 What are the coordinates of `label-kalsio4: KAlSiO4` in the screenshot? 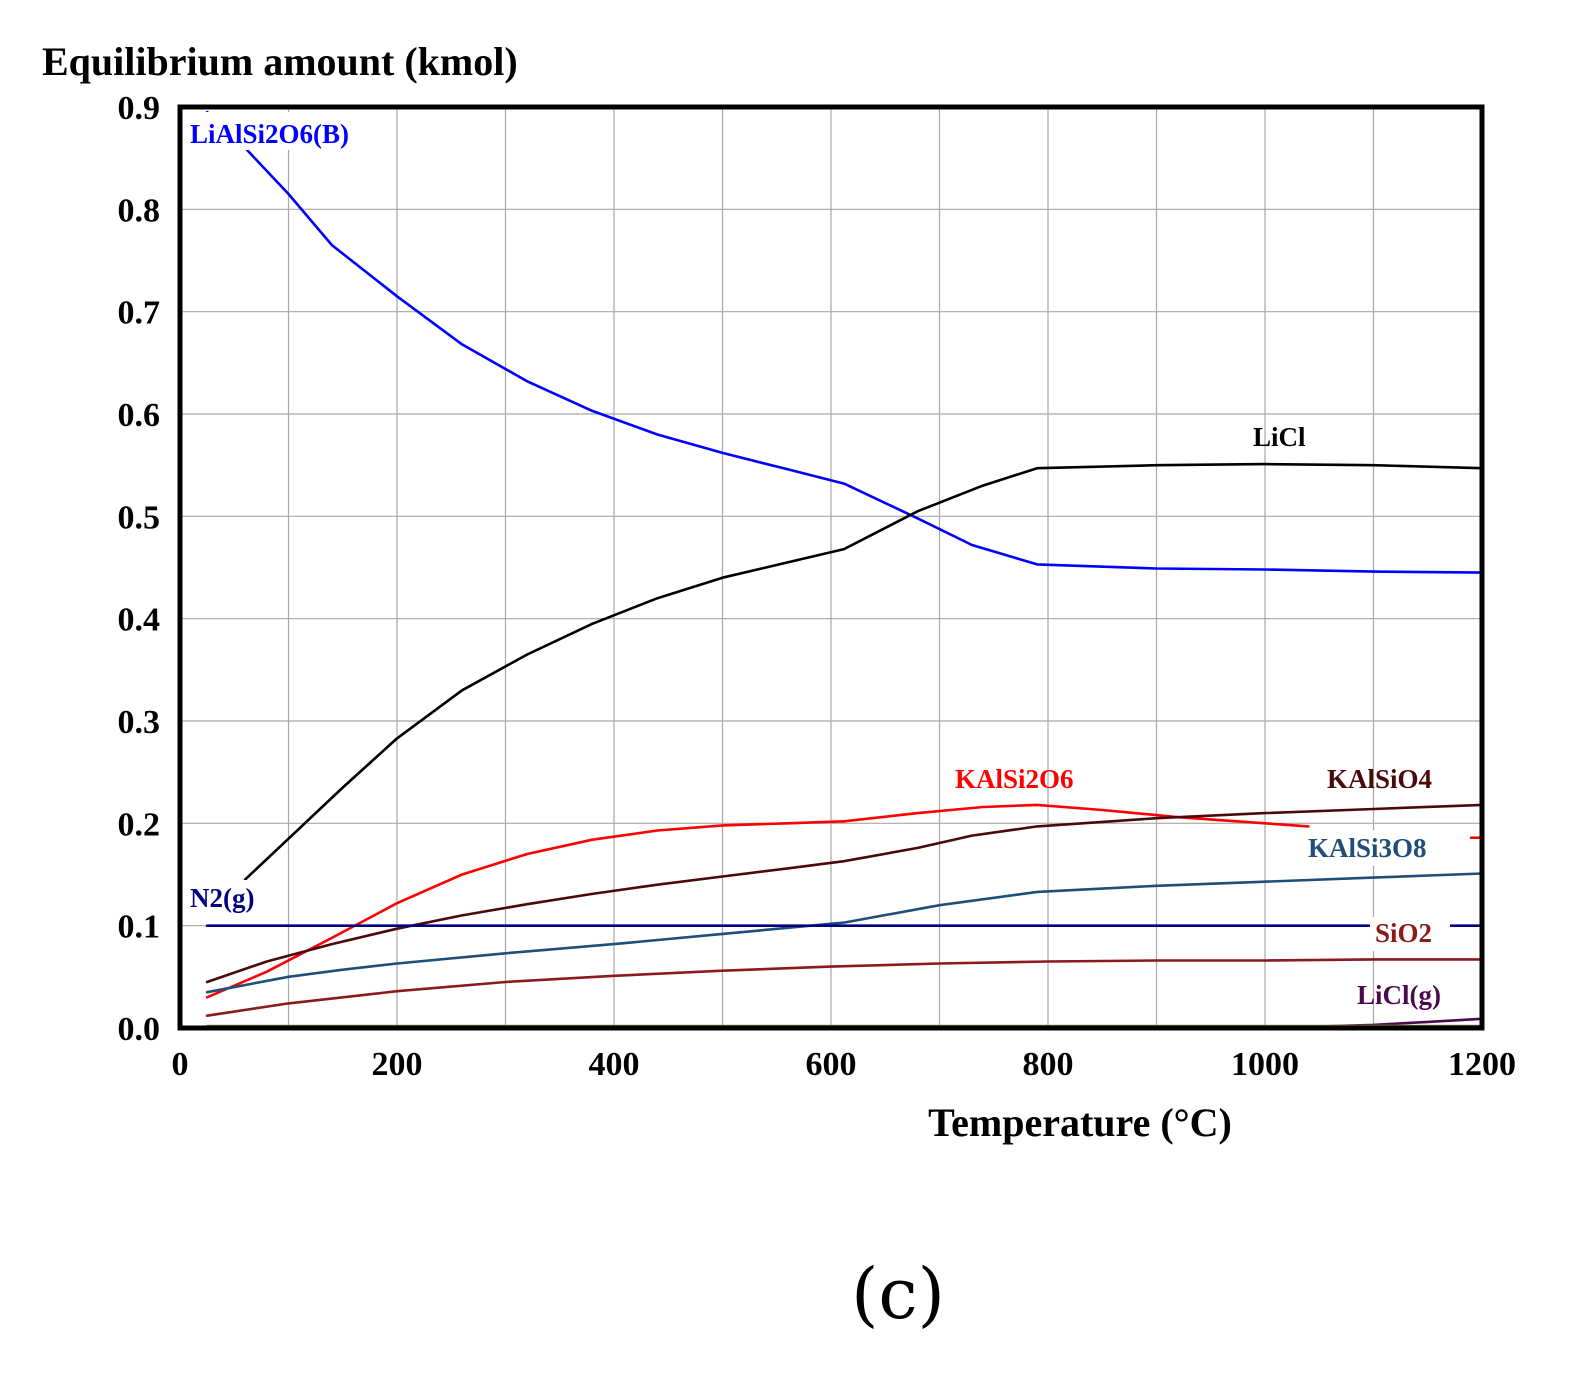 It's located at (1379, 779).